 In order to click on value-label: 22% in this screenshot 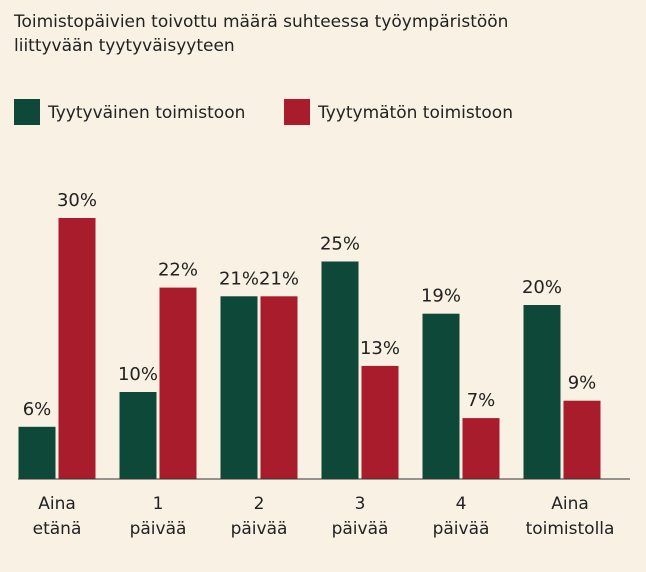, I will do `click(178, 270)`.